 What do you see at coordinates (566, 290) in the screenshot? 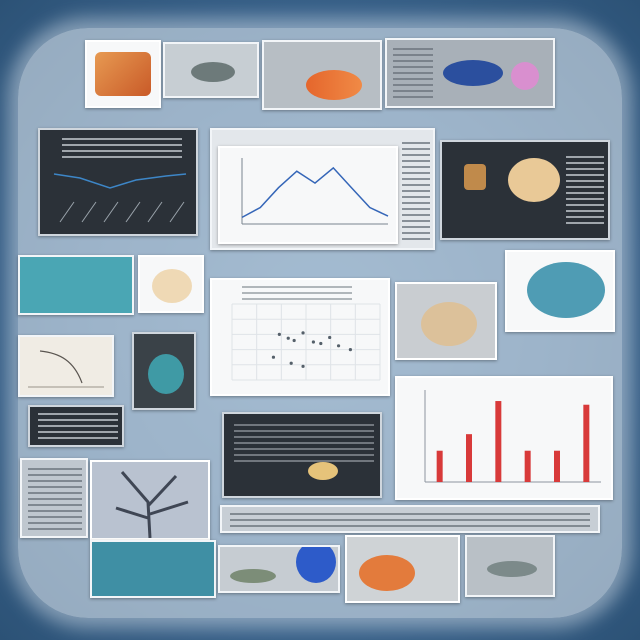
I see `teal-specimen-icon` at bounding box center [566, 290].